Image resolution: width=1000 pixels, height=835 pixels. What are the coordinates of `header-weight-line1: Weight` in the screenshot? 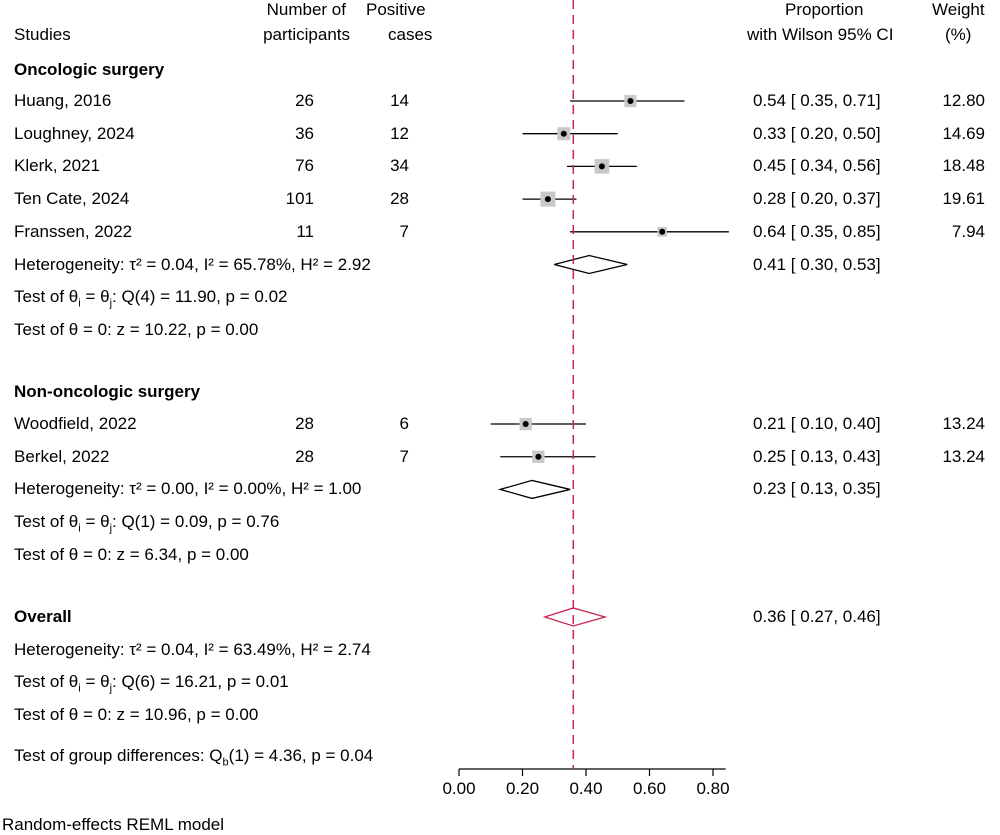 It's located at (958, 9).